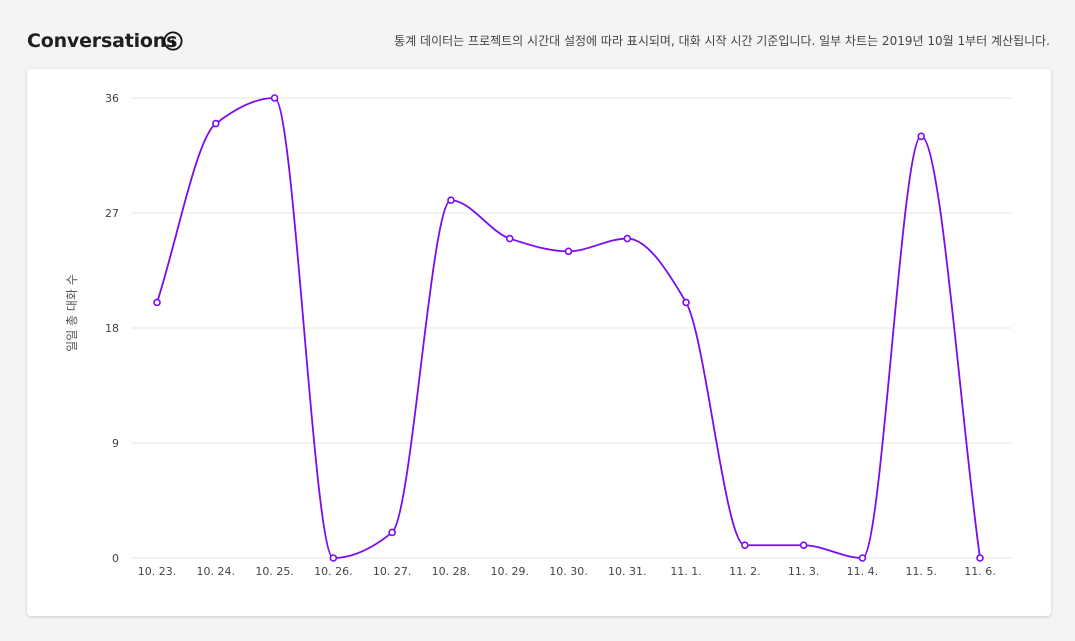 This screenshot has width=1075, height=641. What do you see at coordinates (112, 213) in the screenshot?
I see `y-tick-label: 27` at bounding box center [112, 213].